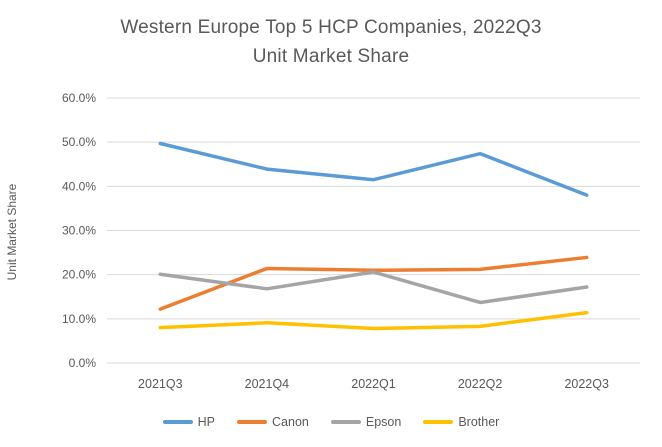 The height and width of the screenshot is (447, 662). I want to click on legend-item-brother: Brother, so click(461, 422).